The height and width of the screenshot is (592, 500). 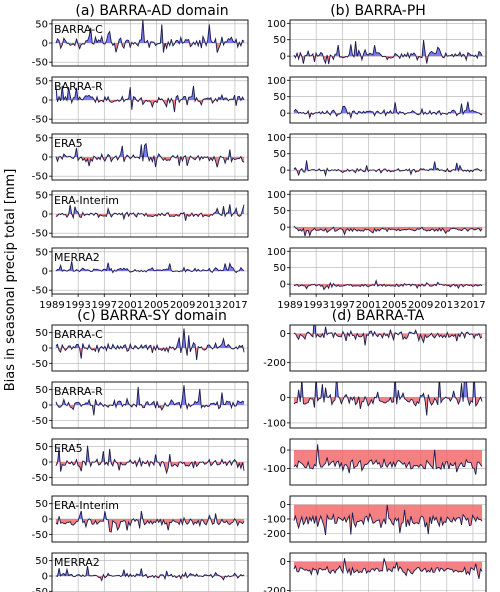 I want to click on subplot-0-0: -50 0 50 BARRA-C, so click(x=140, y=44).